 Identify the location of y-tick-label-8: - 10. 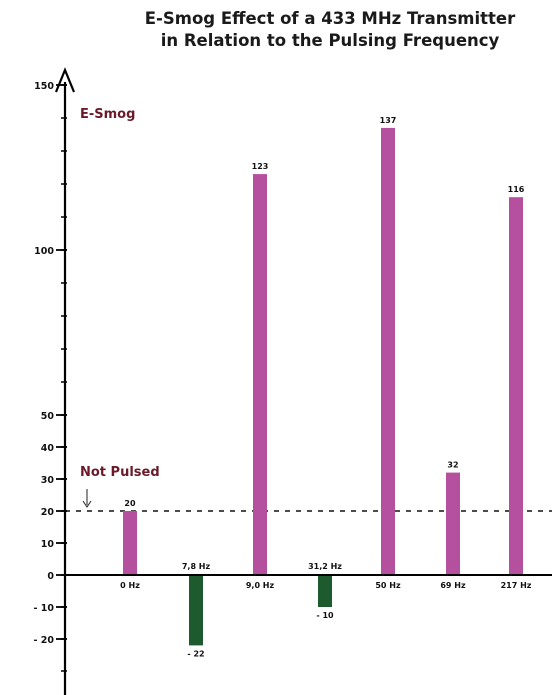
(44, 608).